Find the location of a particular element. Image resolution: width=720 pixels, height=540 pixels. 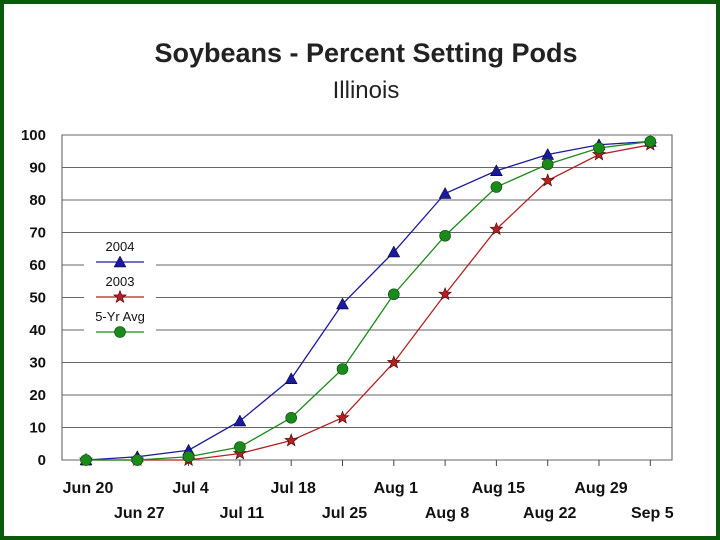

x-tick-label: Jul 11 is located at coordinates (242, 513).